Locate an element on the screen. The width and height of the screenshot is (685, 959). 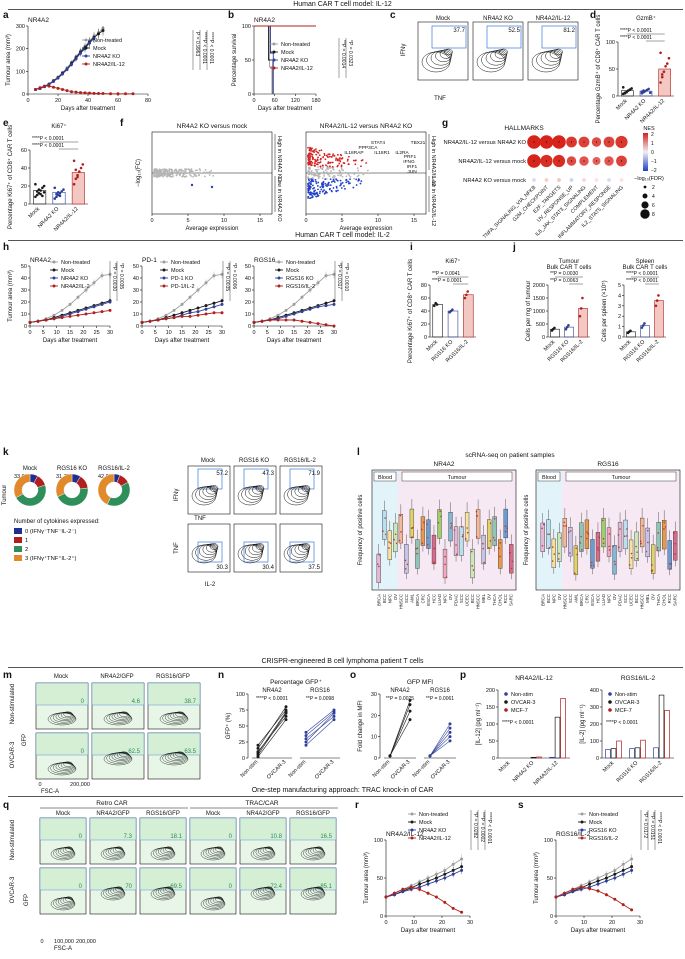
x-axis-label: FSC-A is located at coordinates (63, 949).